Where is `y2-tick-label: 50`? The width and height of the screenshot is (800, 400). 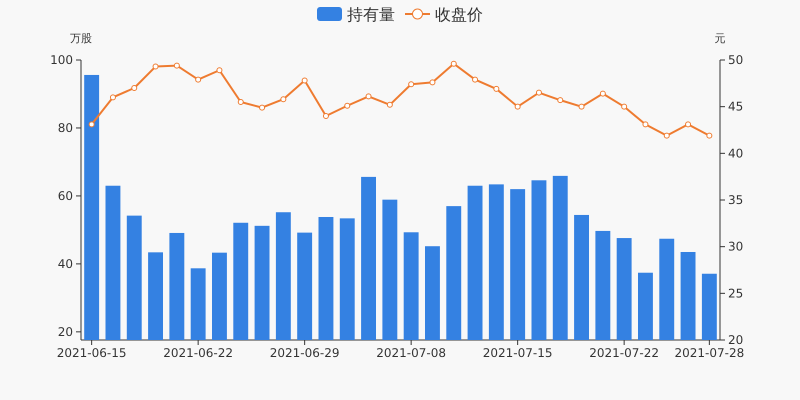 y2-tick-label: 50 is located at coordinates (736, 60).